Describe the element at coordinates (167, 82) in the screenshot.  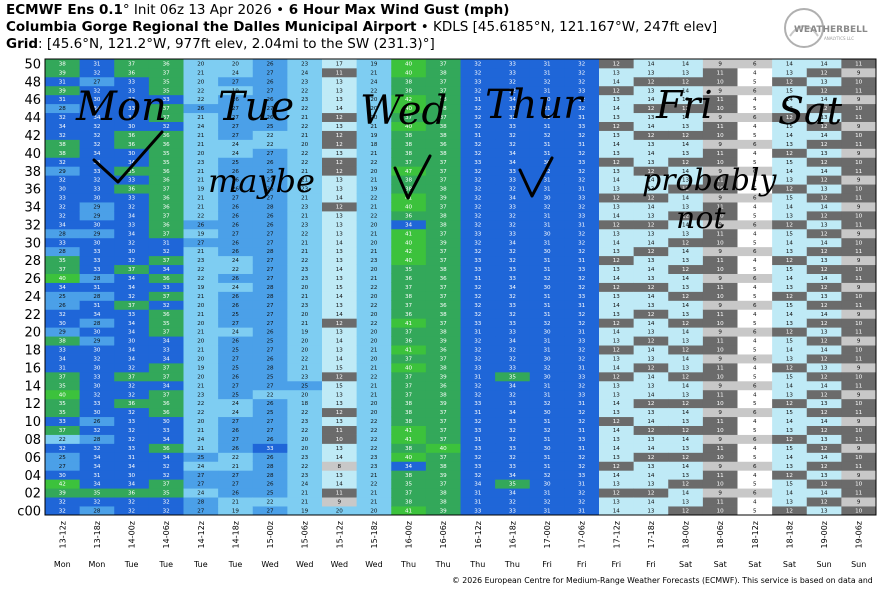
I see `cell-value: 35` at that location.